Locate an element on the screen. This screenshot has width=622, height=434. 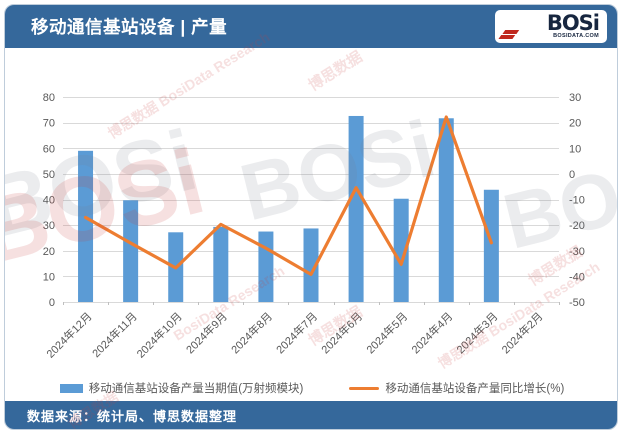
svg-text: 2024年2月 is located at coordinates (521, 332).